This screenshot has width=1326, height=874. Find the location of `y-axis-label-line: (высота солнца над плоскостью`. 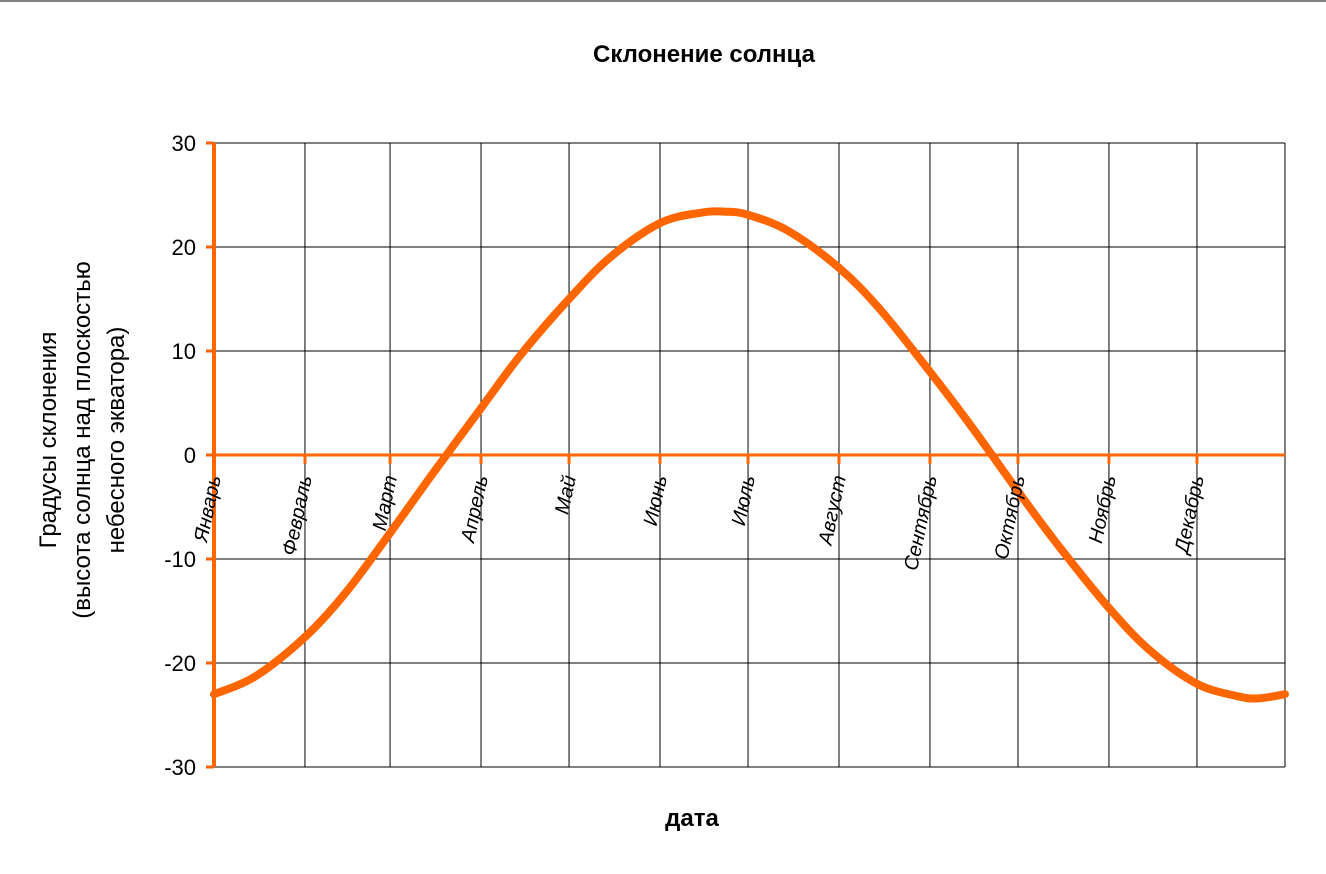

y-axis-label-line: (высота солнца над плоскостью is located at coordinates (82, 439).